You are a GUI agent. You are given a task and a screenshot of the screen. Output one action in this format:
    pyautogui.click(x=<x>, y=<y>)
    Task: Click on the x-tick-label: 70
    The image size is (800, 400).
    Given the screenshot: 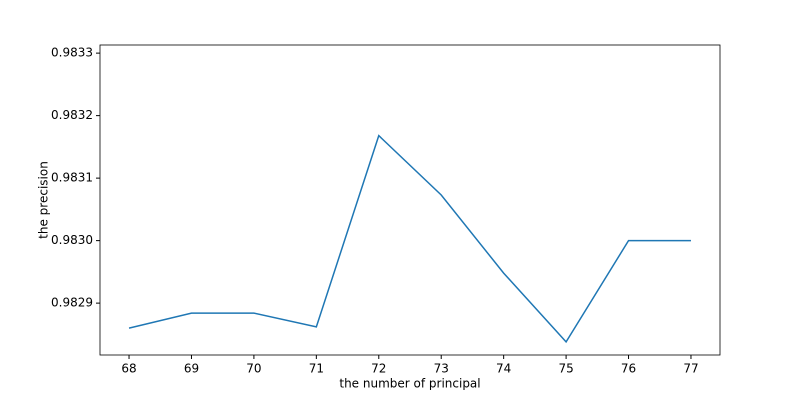 What is the action you would take?
    pyautogui.click(x=253, y=369)
    